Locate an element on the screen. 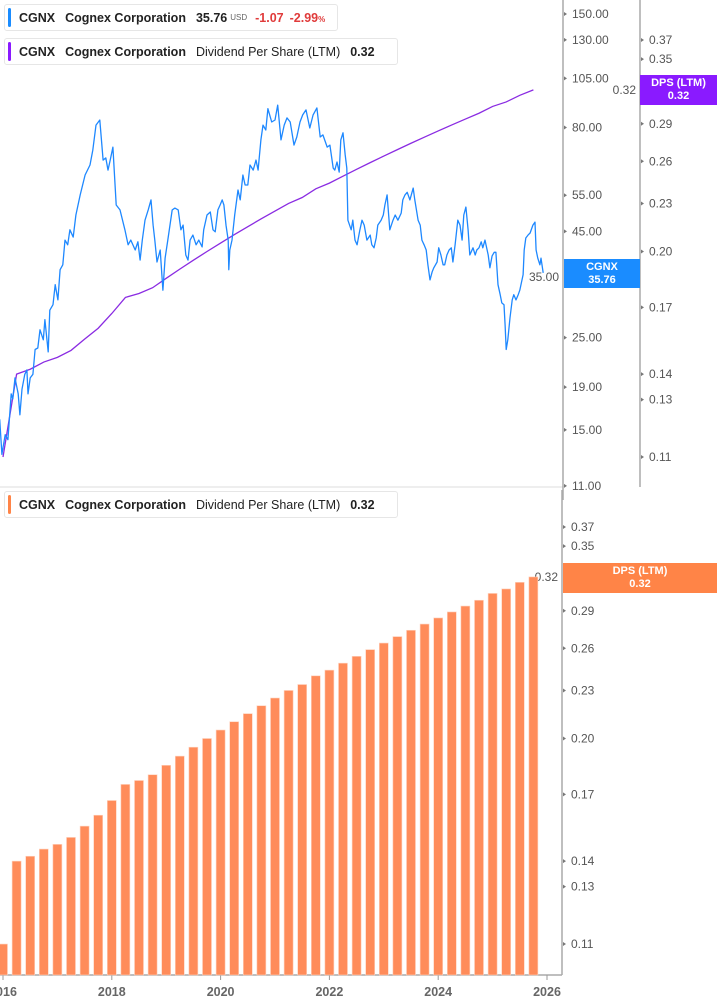  price-tick-label: 19.00 is located at coordinates (587, 387).